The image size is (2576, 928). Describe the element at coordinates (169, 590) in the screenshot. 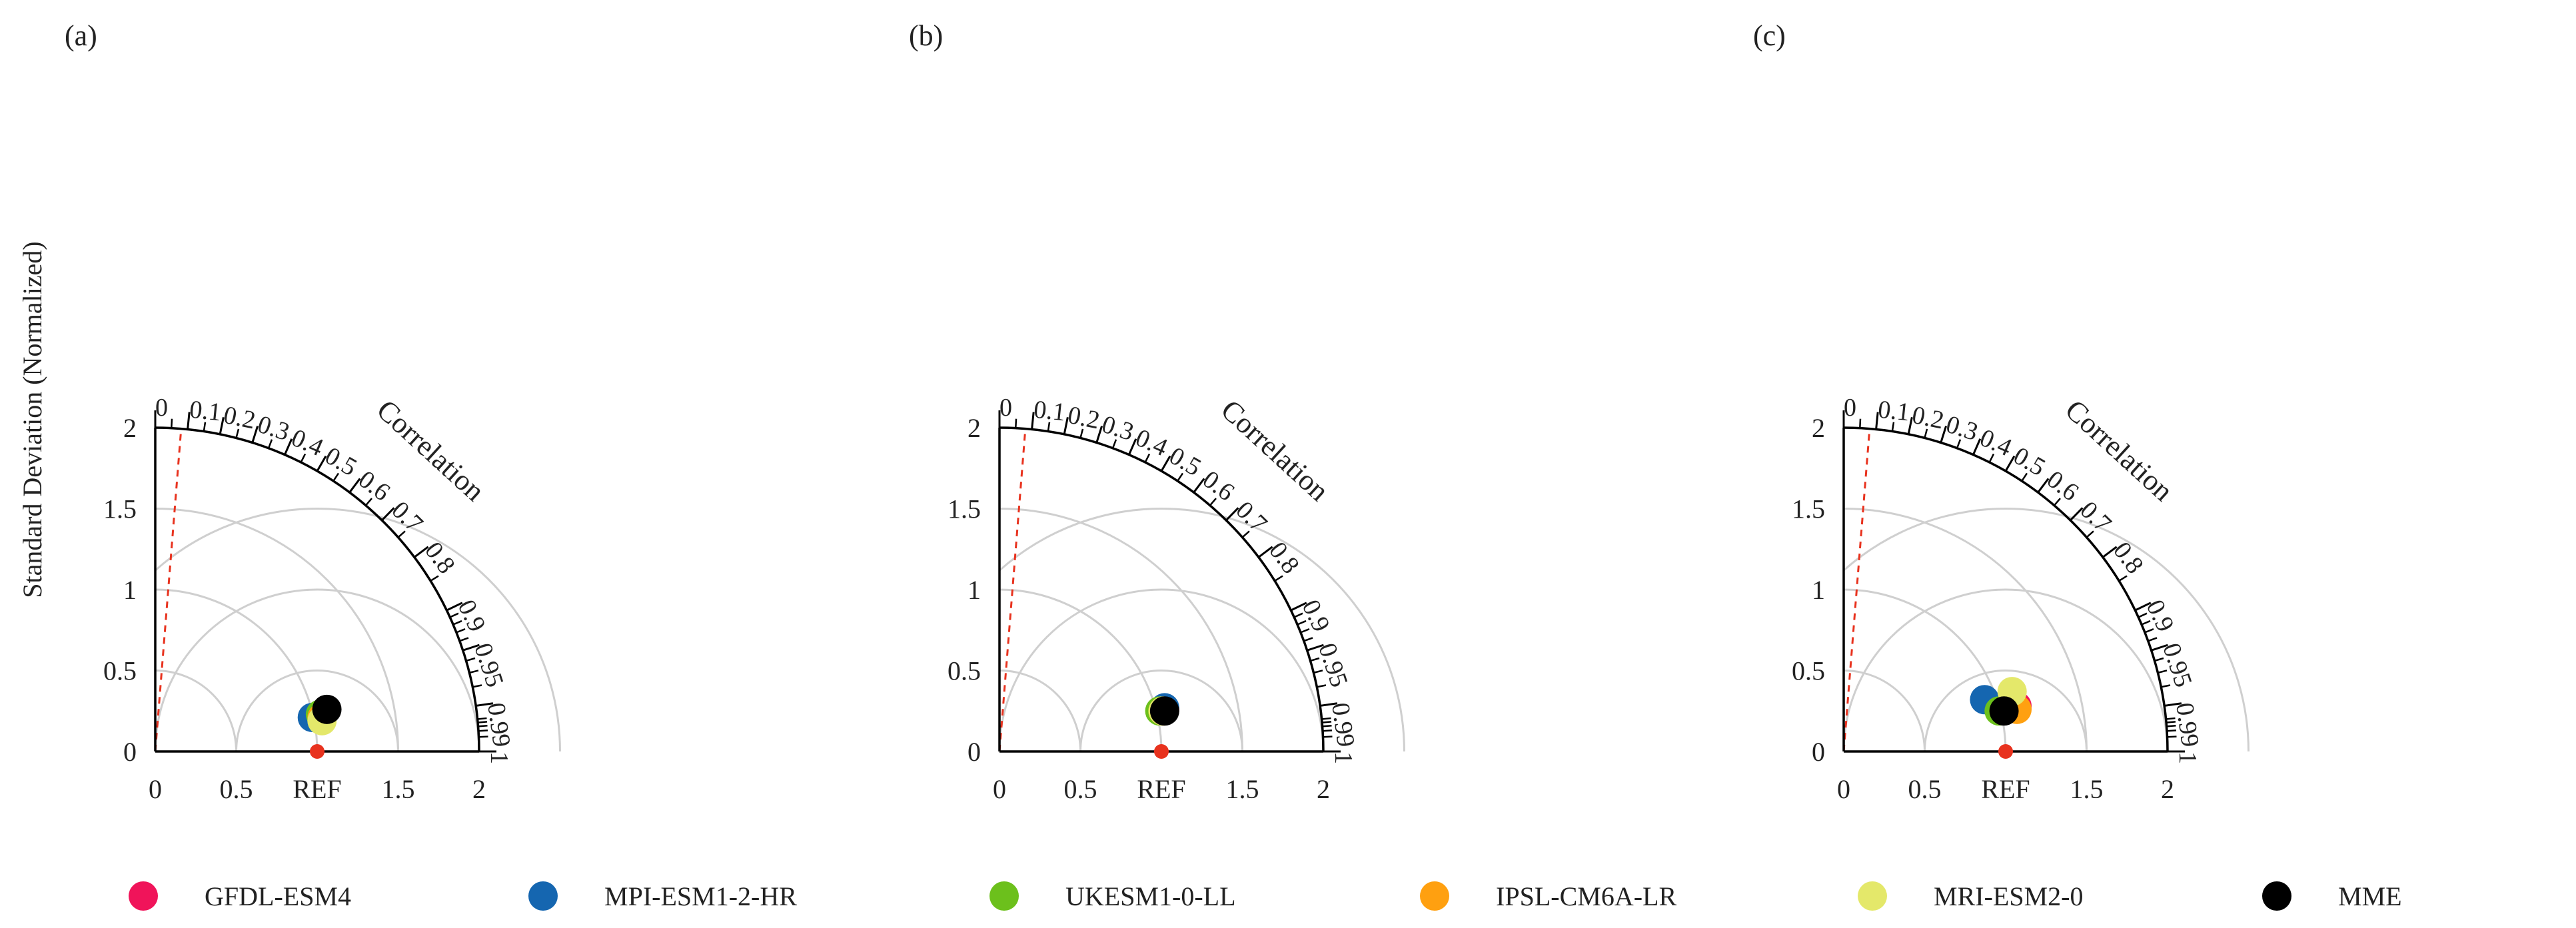

I see `dashed-correlation-line` at that location.